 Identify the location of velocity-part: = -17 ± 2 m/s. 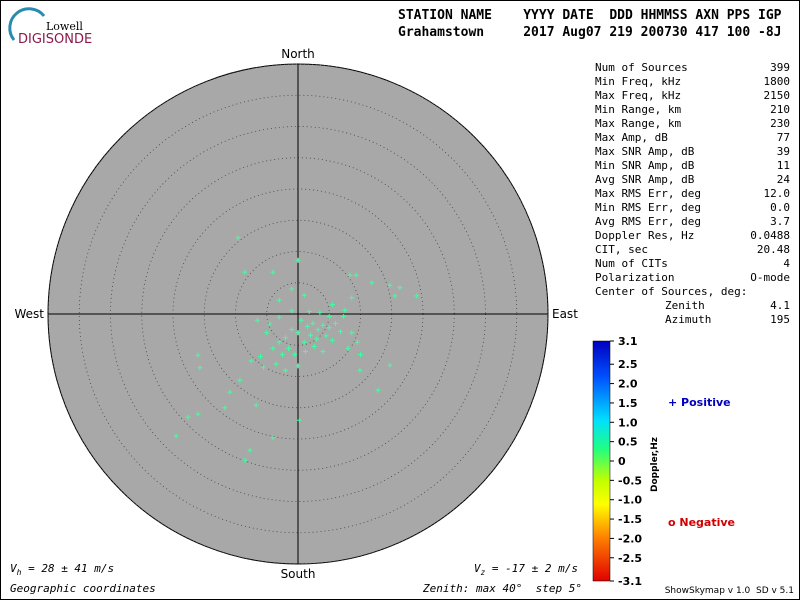
(531, 568).